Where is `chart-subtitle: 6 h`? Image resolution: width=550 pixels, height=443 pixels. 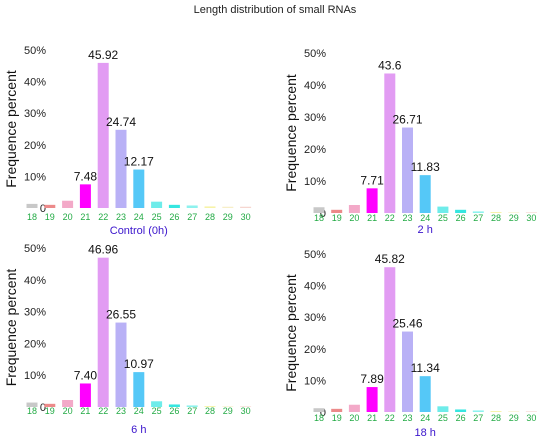
chart-subtitle: 6 h is located at coordinates (138, 430).